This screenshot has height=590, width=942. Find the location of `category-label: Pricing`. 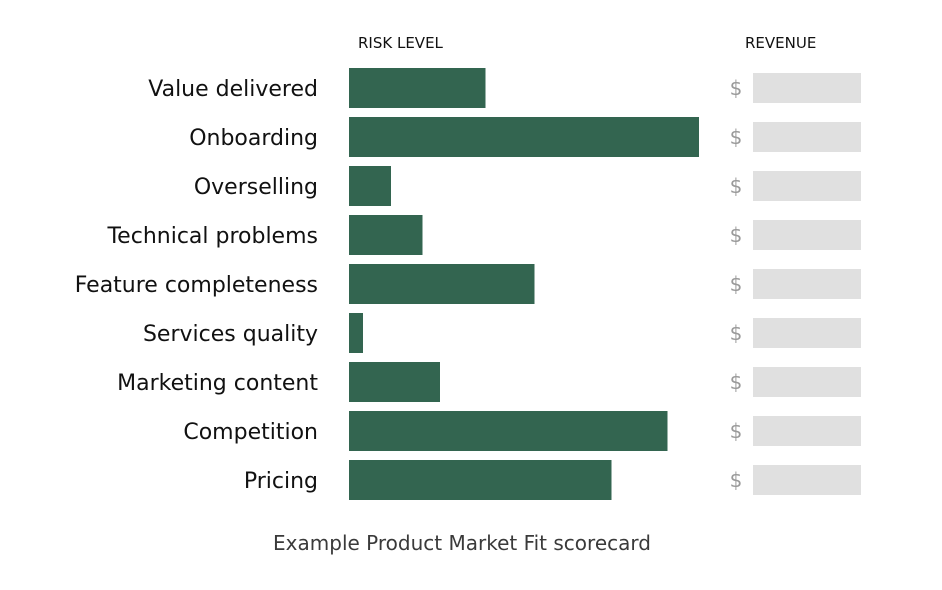

category-label: Pricing is located at coordinates (281, 481).